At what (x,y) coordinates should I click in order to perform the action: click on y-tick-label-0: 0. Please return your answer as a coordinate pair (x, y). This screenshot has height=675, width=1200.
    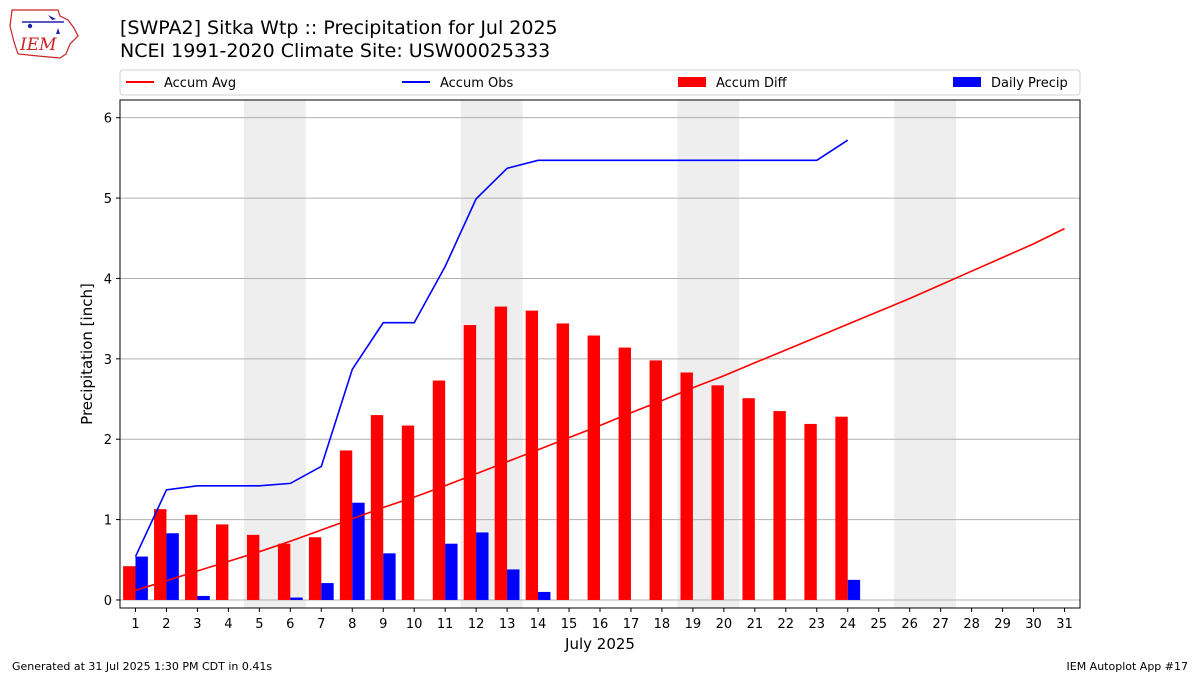
    Looking at the image, I should click on (108, 601).